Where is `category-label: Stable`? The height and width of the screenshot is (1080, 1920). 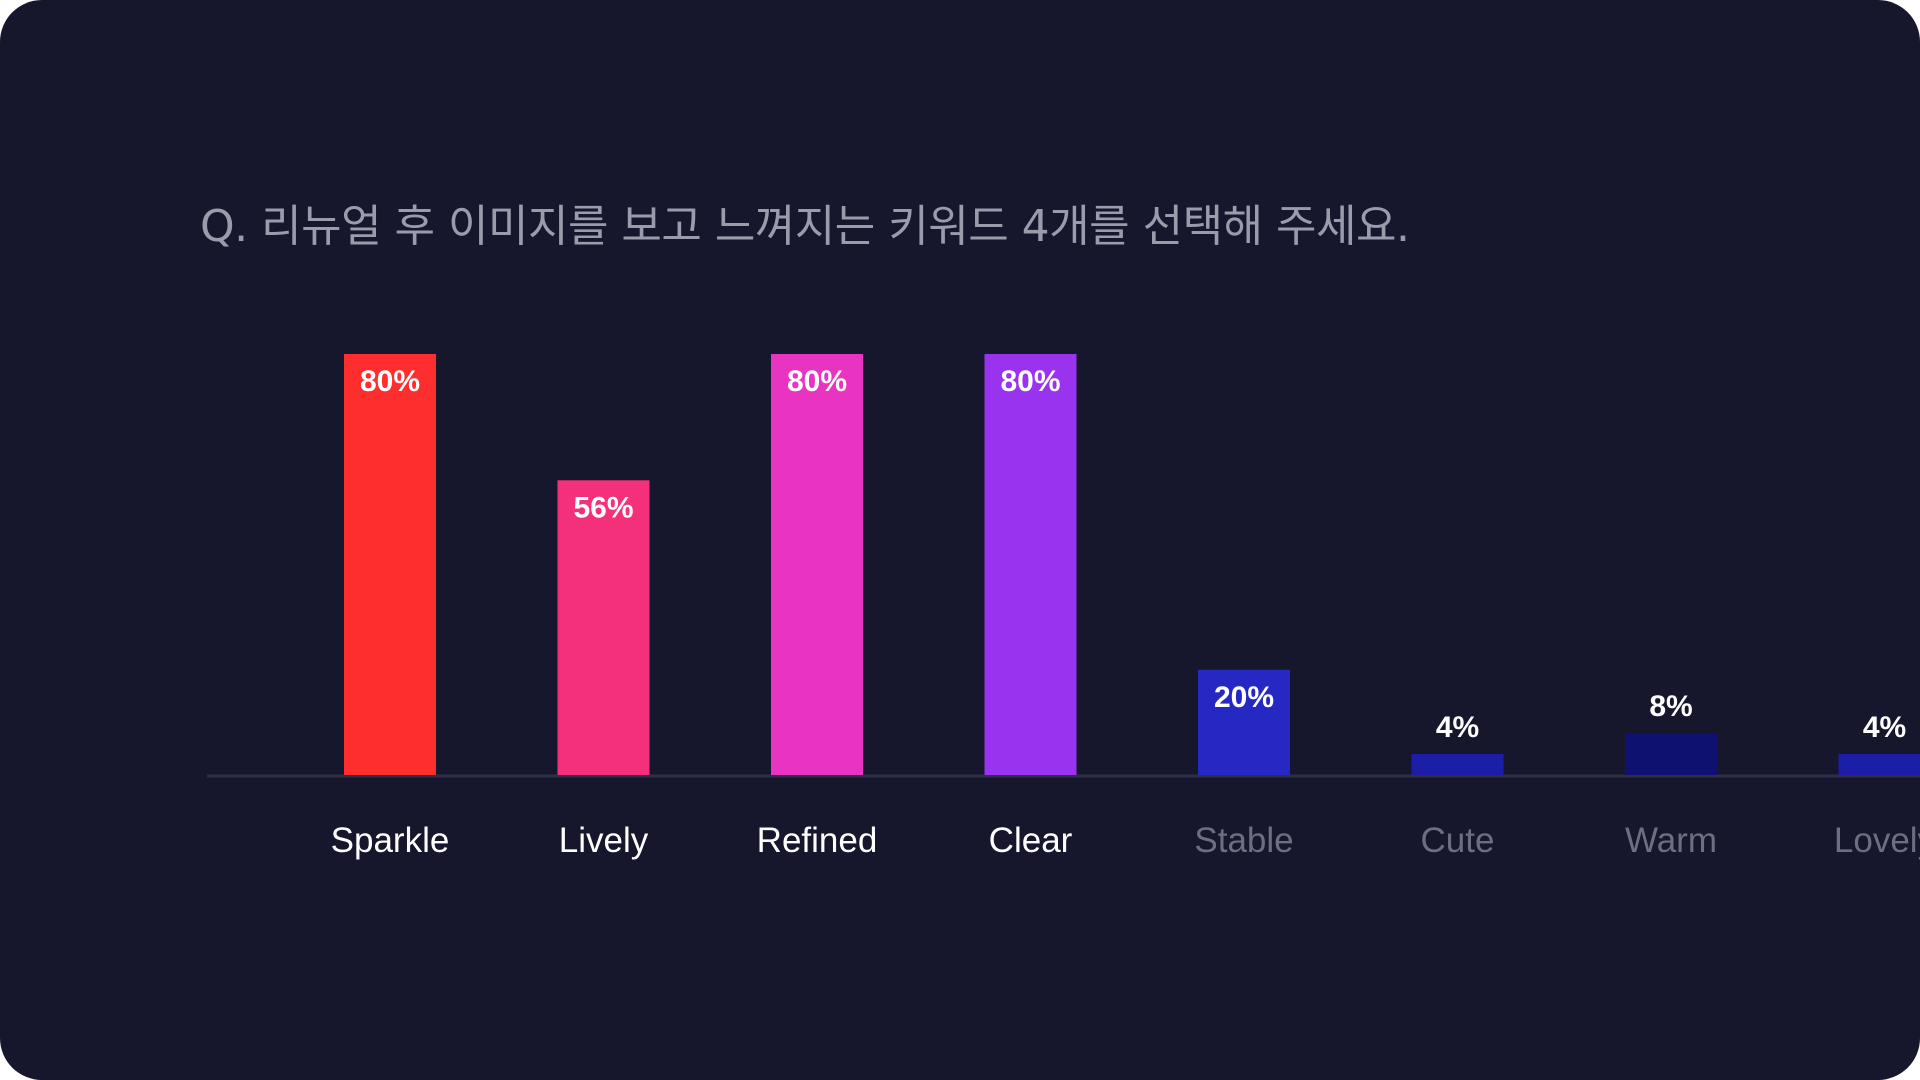 category-label: Stable is located at coordinates (1243, 840).